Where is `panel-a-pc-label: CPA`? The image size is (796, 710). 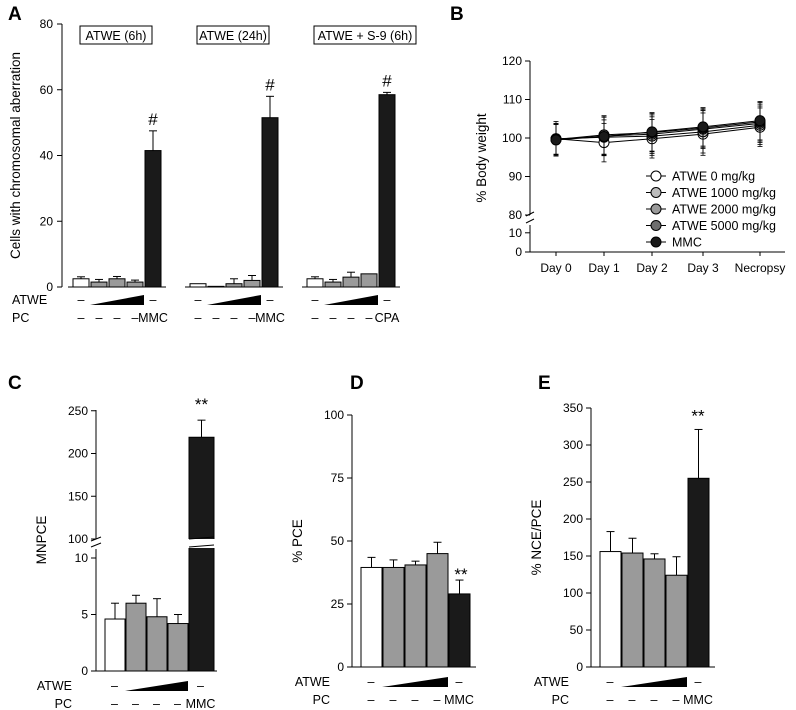 panel-a-pc-label: CPA is located at coordinates (387, 318).